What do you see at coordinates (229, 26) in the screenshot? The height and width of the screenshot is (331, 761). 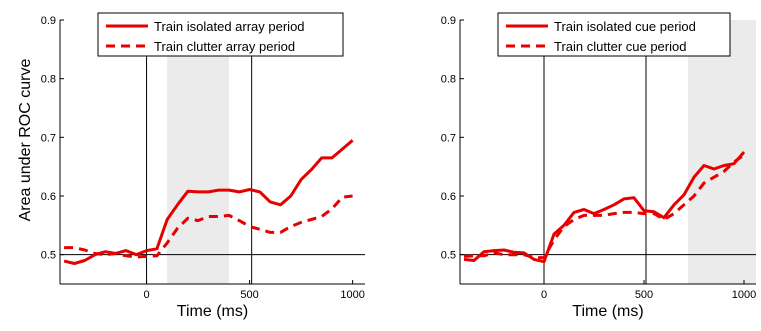 I see `legend-label-1: Train isolated array period` at bounding box center [229, 26].